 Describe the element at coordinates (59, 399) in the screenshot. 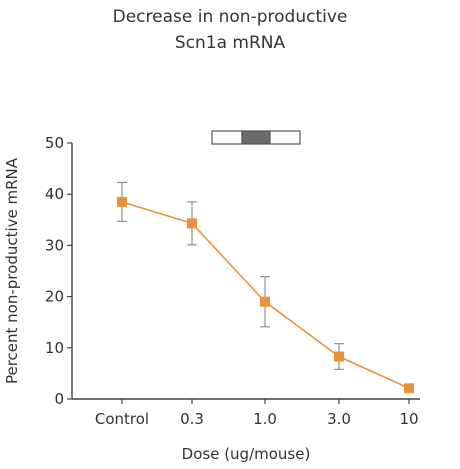

I see `y-tick-label: 0` at that location.